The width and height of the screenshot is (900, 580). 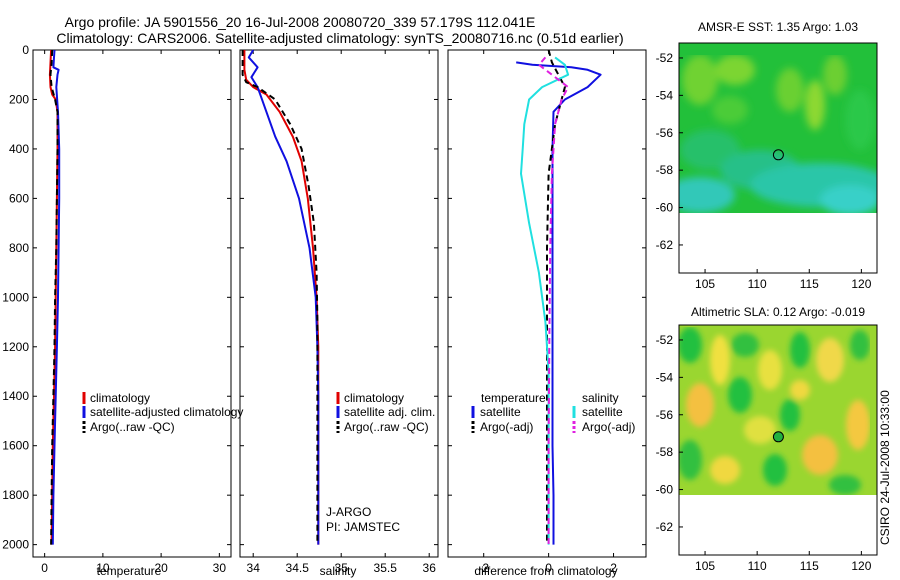 What do you see at coordinates (778, 128) in the screenshot?
I see `sst-heatmap` at bounding box center [778, 128].